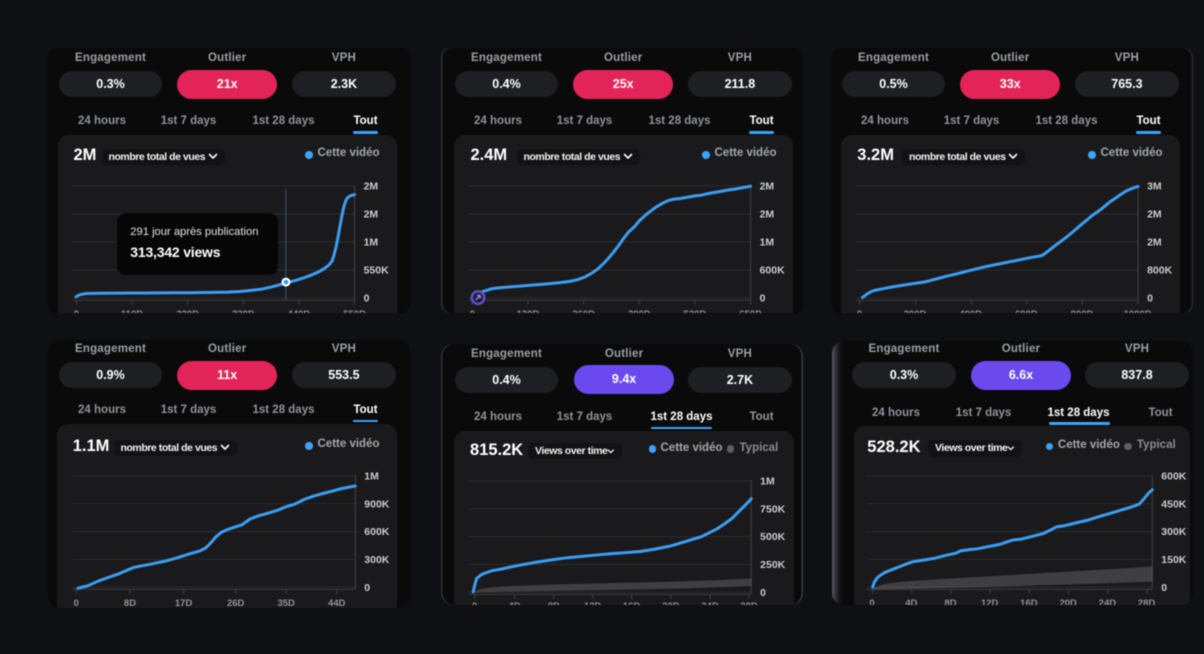  Describe the element at coordinates (1173, 504) in the screenshot. I see `svg-text: 450K` at that location.